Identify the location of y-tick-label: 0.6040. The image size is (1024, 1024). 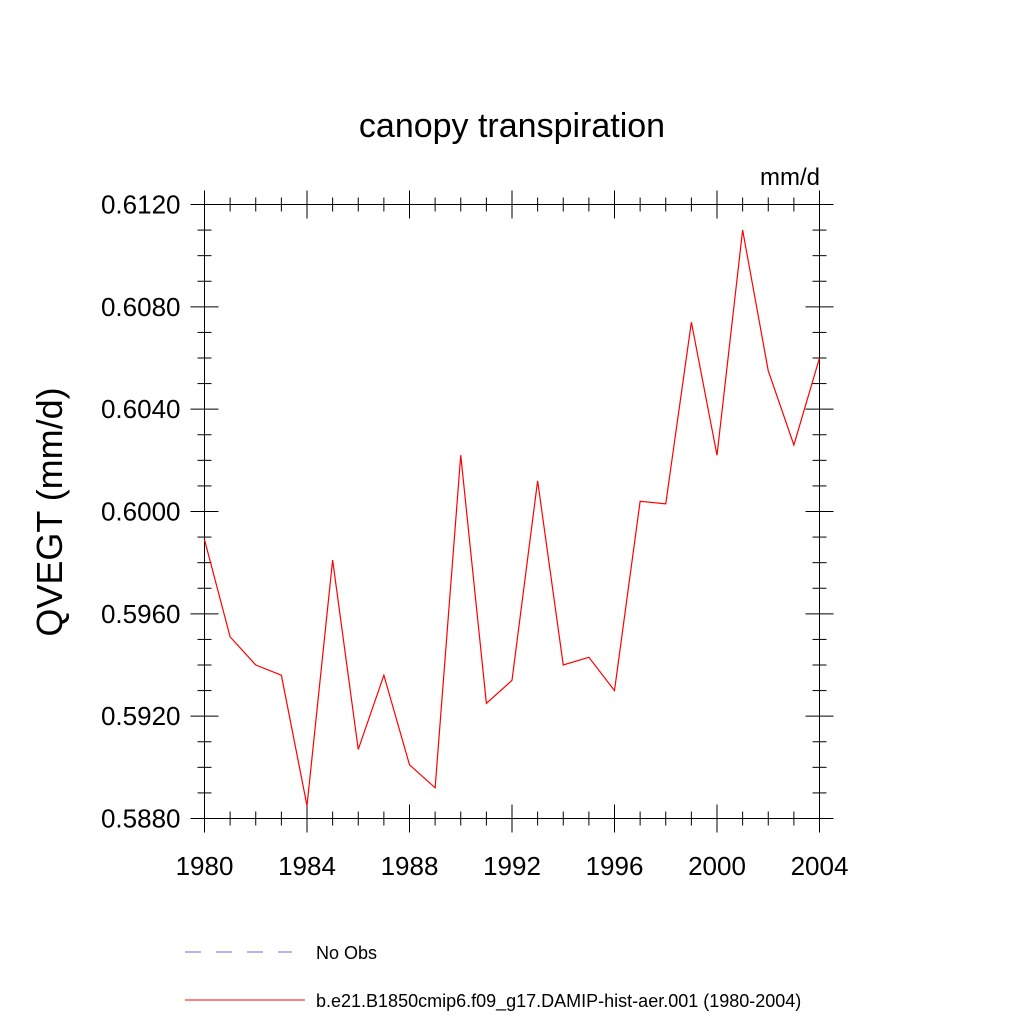
(141, 409).